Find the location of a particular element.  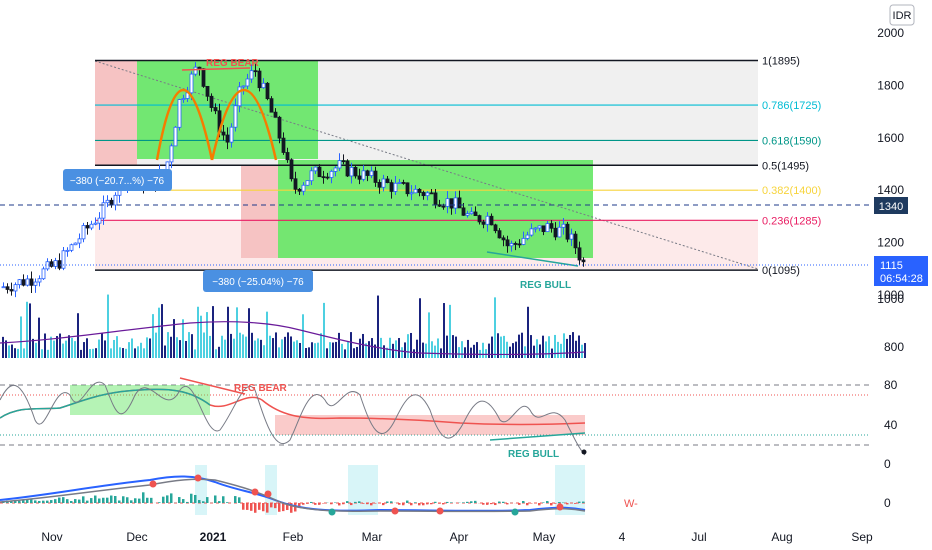

fib-label-2: 0.618(1590) is located at coordinates (791, 141).